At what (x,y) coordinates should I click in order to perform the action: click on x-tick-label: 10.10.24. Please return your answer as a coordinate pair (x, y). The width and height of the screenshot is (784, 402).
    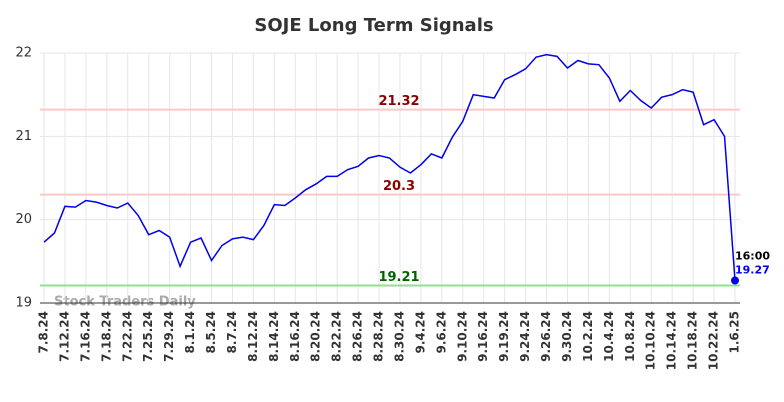
    Looking at the image, I should click on (651, 340).